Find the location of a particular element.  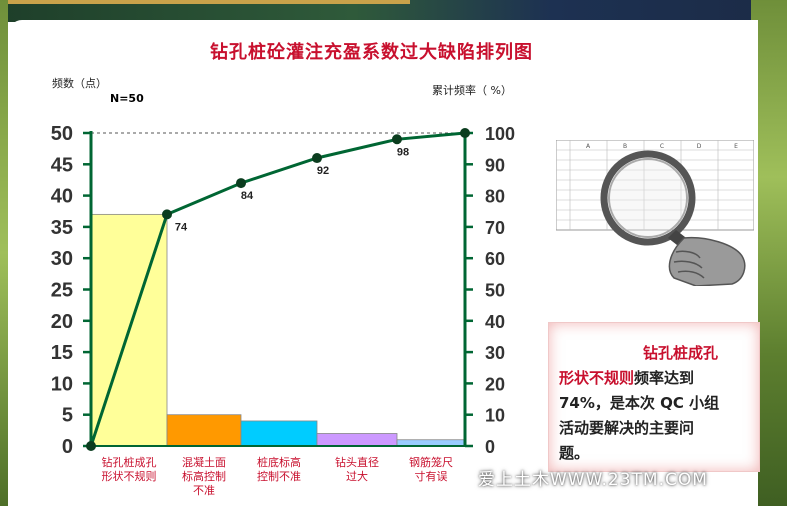

cumulative-value-label-92: 92 is located at coordinates (323, 171).